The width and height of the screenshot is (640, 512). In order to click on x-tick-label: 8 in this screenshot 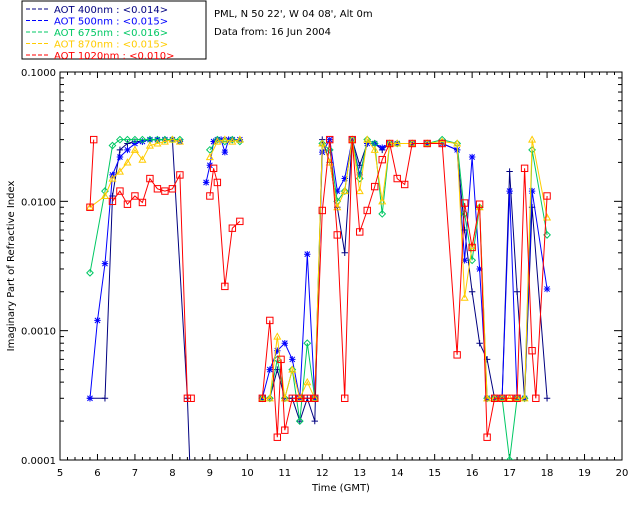, I will do `click(172, 473)`.